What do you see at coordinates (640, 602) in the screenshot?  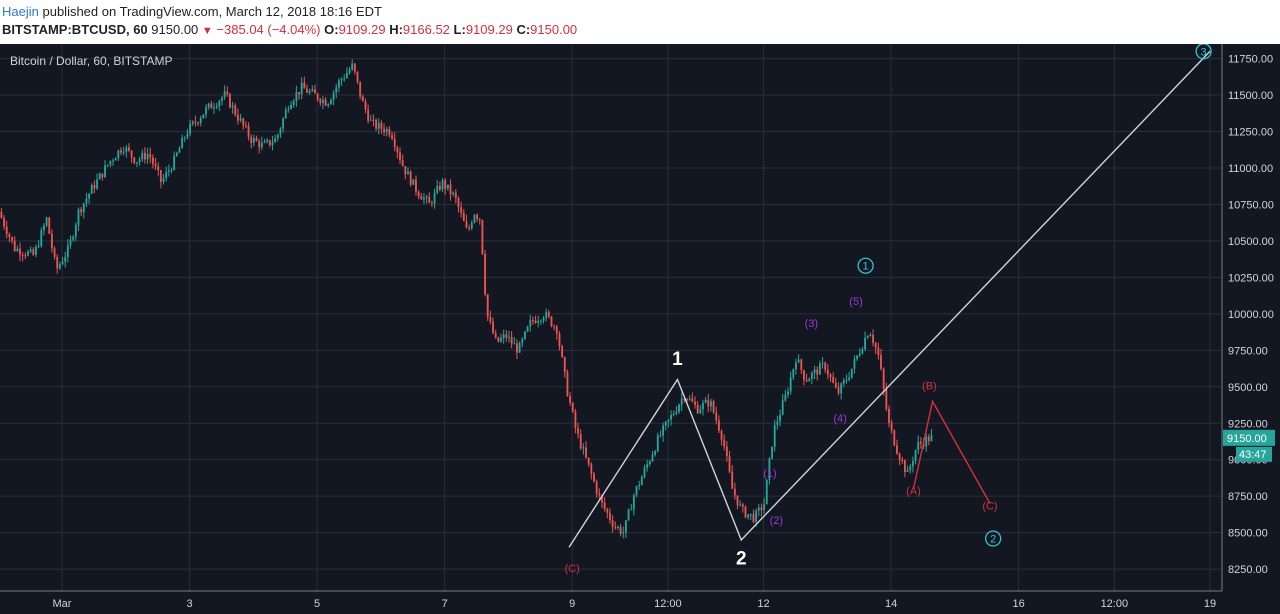 I see `time-axis: Mar 3 5 7 9 12:00 12 14 16 12:00 19` at bounding box center [640, 602].